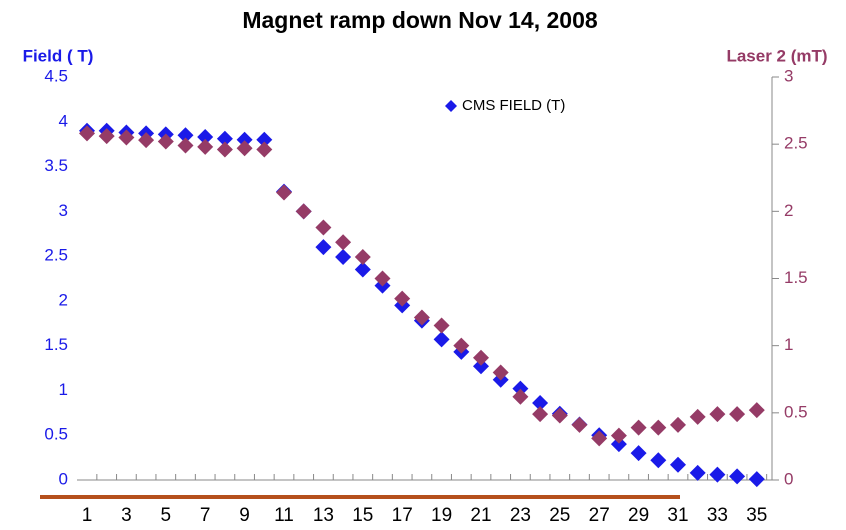 This screenshot has width=846, height=530. Describe the element at coordinates (788, 344) in the screenshot. I see `y2-tick-label: 1` at that location.